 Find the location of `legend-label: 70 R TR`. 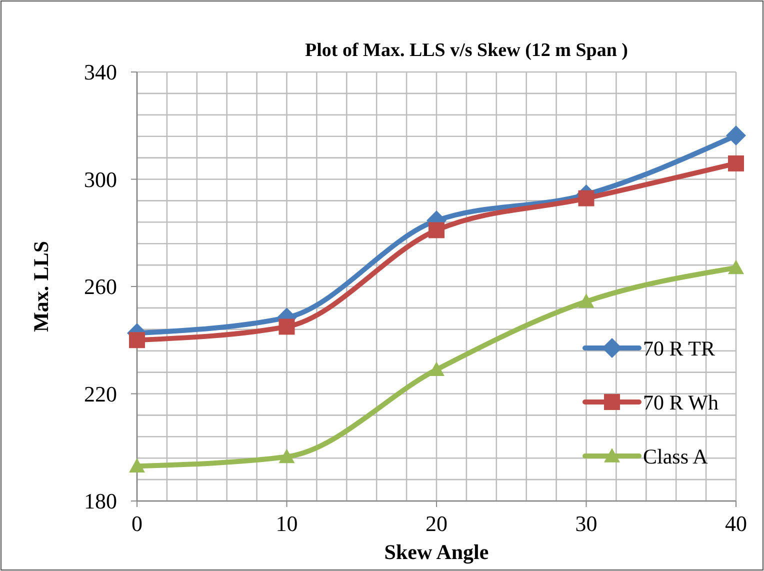

legend-label: 70 R TR is located at coordinates (679, 348).